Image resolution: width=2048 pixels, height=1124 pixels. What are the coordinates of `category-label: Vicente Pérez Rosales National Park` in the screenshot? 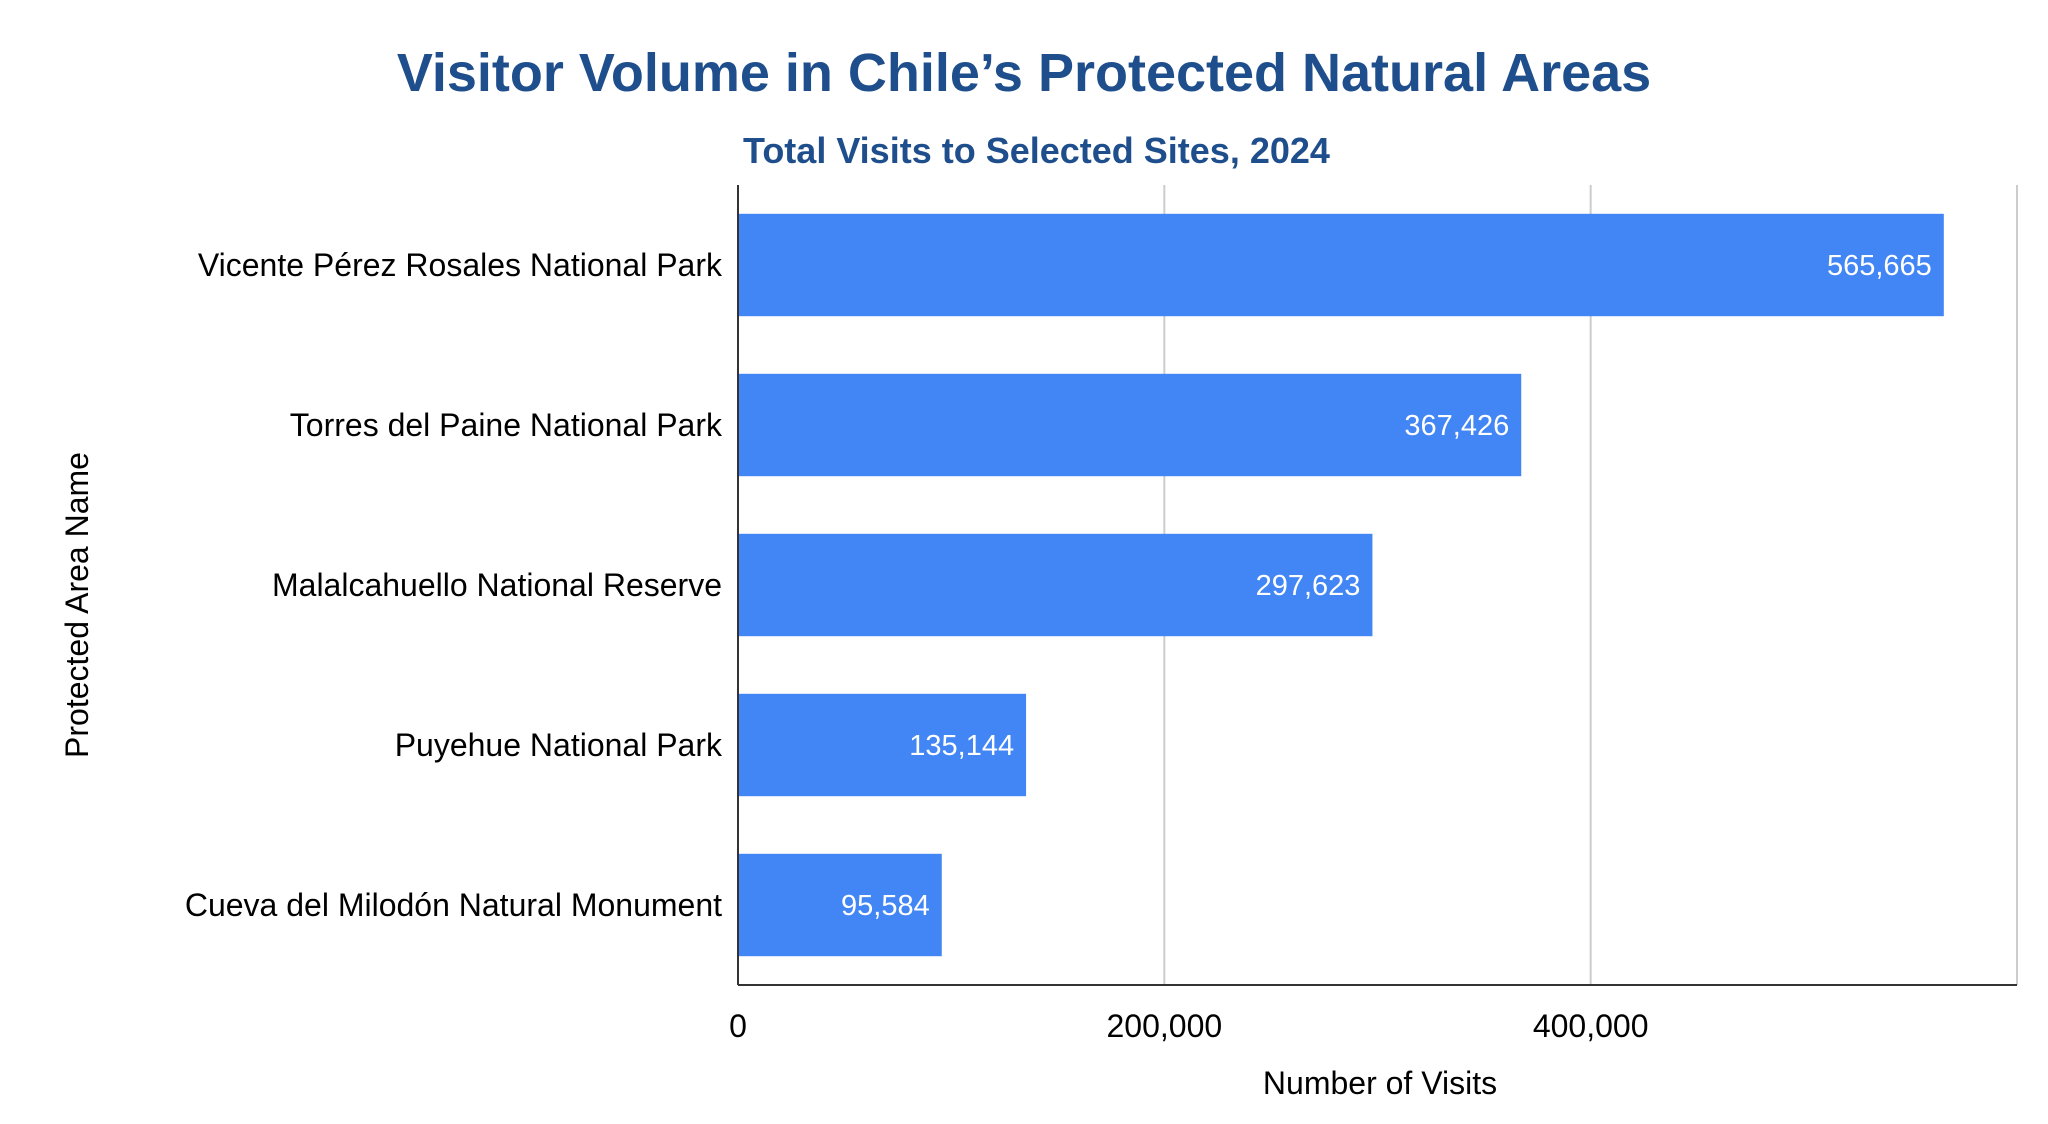 It's located at (460, 265).